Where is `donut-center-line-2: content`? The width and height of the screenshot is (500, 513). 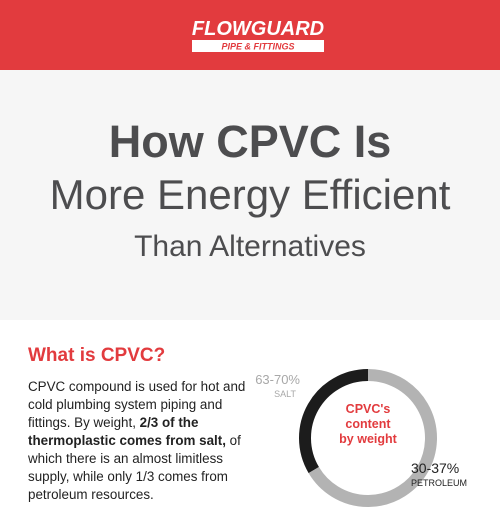 donut-center-line-2: content is located at coordinates (368, 424).